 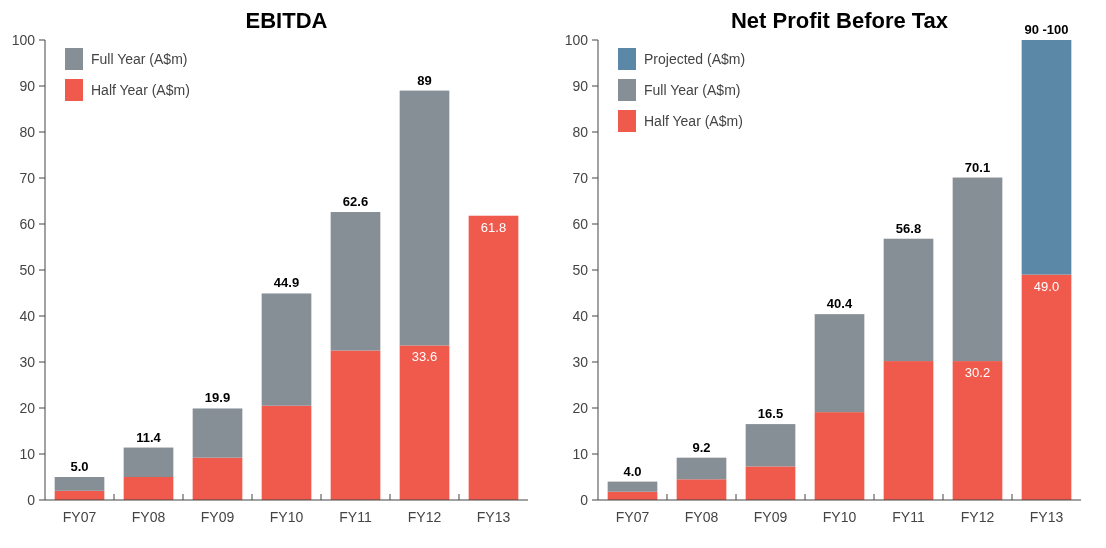 What do you see at coordinates (839, 304) in the screenshot?
I see `total-label: 40.4` at bounding box center [839, 304].